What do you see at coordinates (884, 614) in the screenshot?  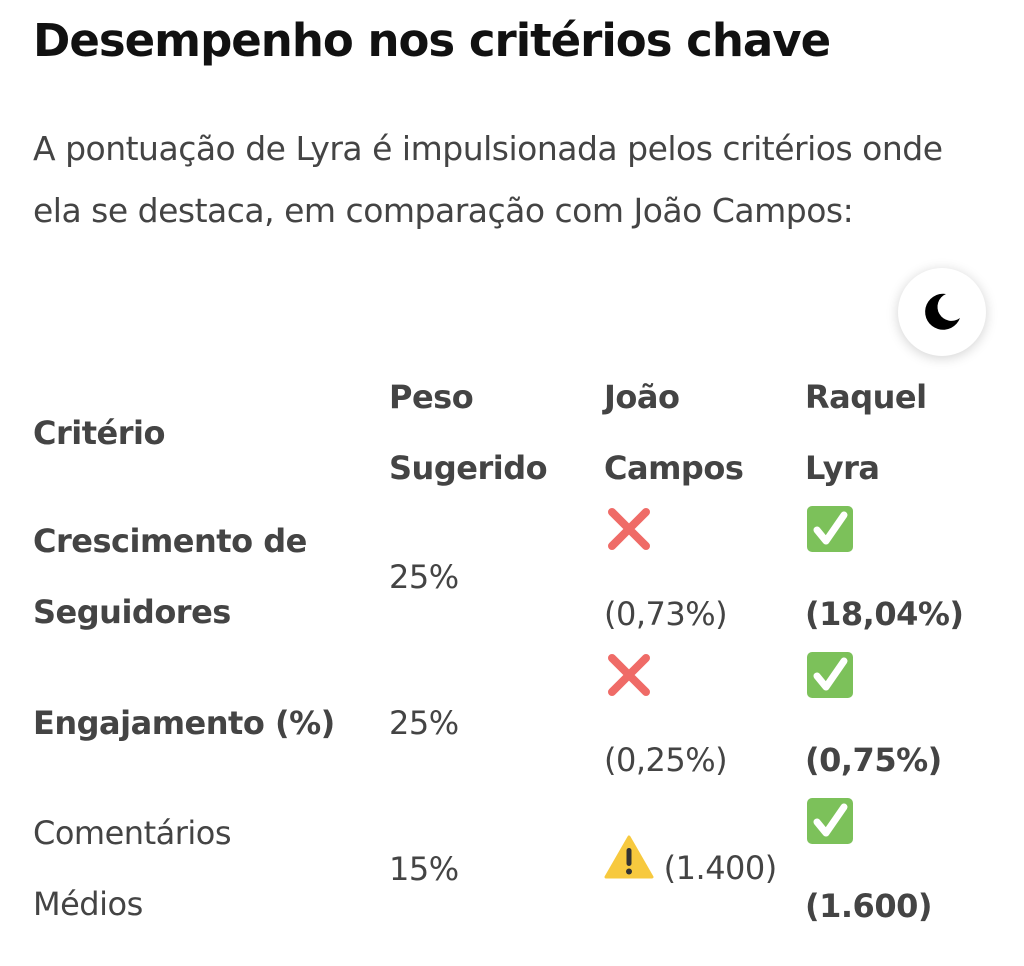 I see `raquel-value: (18,04%)` at bounding box center [884, 614].